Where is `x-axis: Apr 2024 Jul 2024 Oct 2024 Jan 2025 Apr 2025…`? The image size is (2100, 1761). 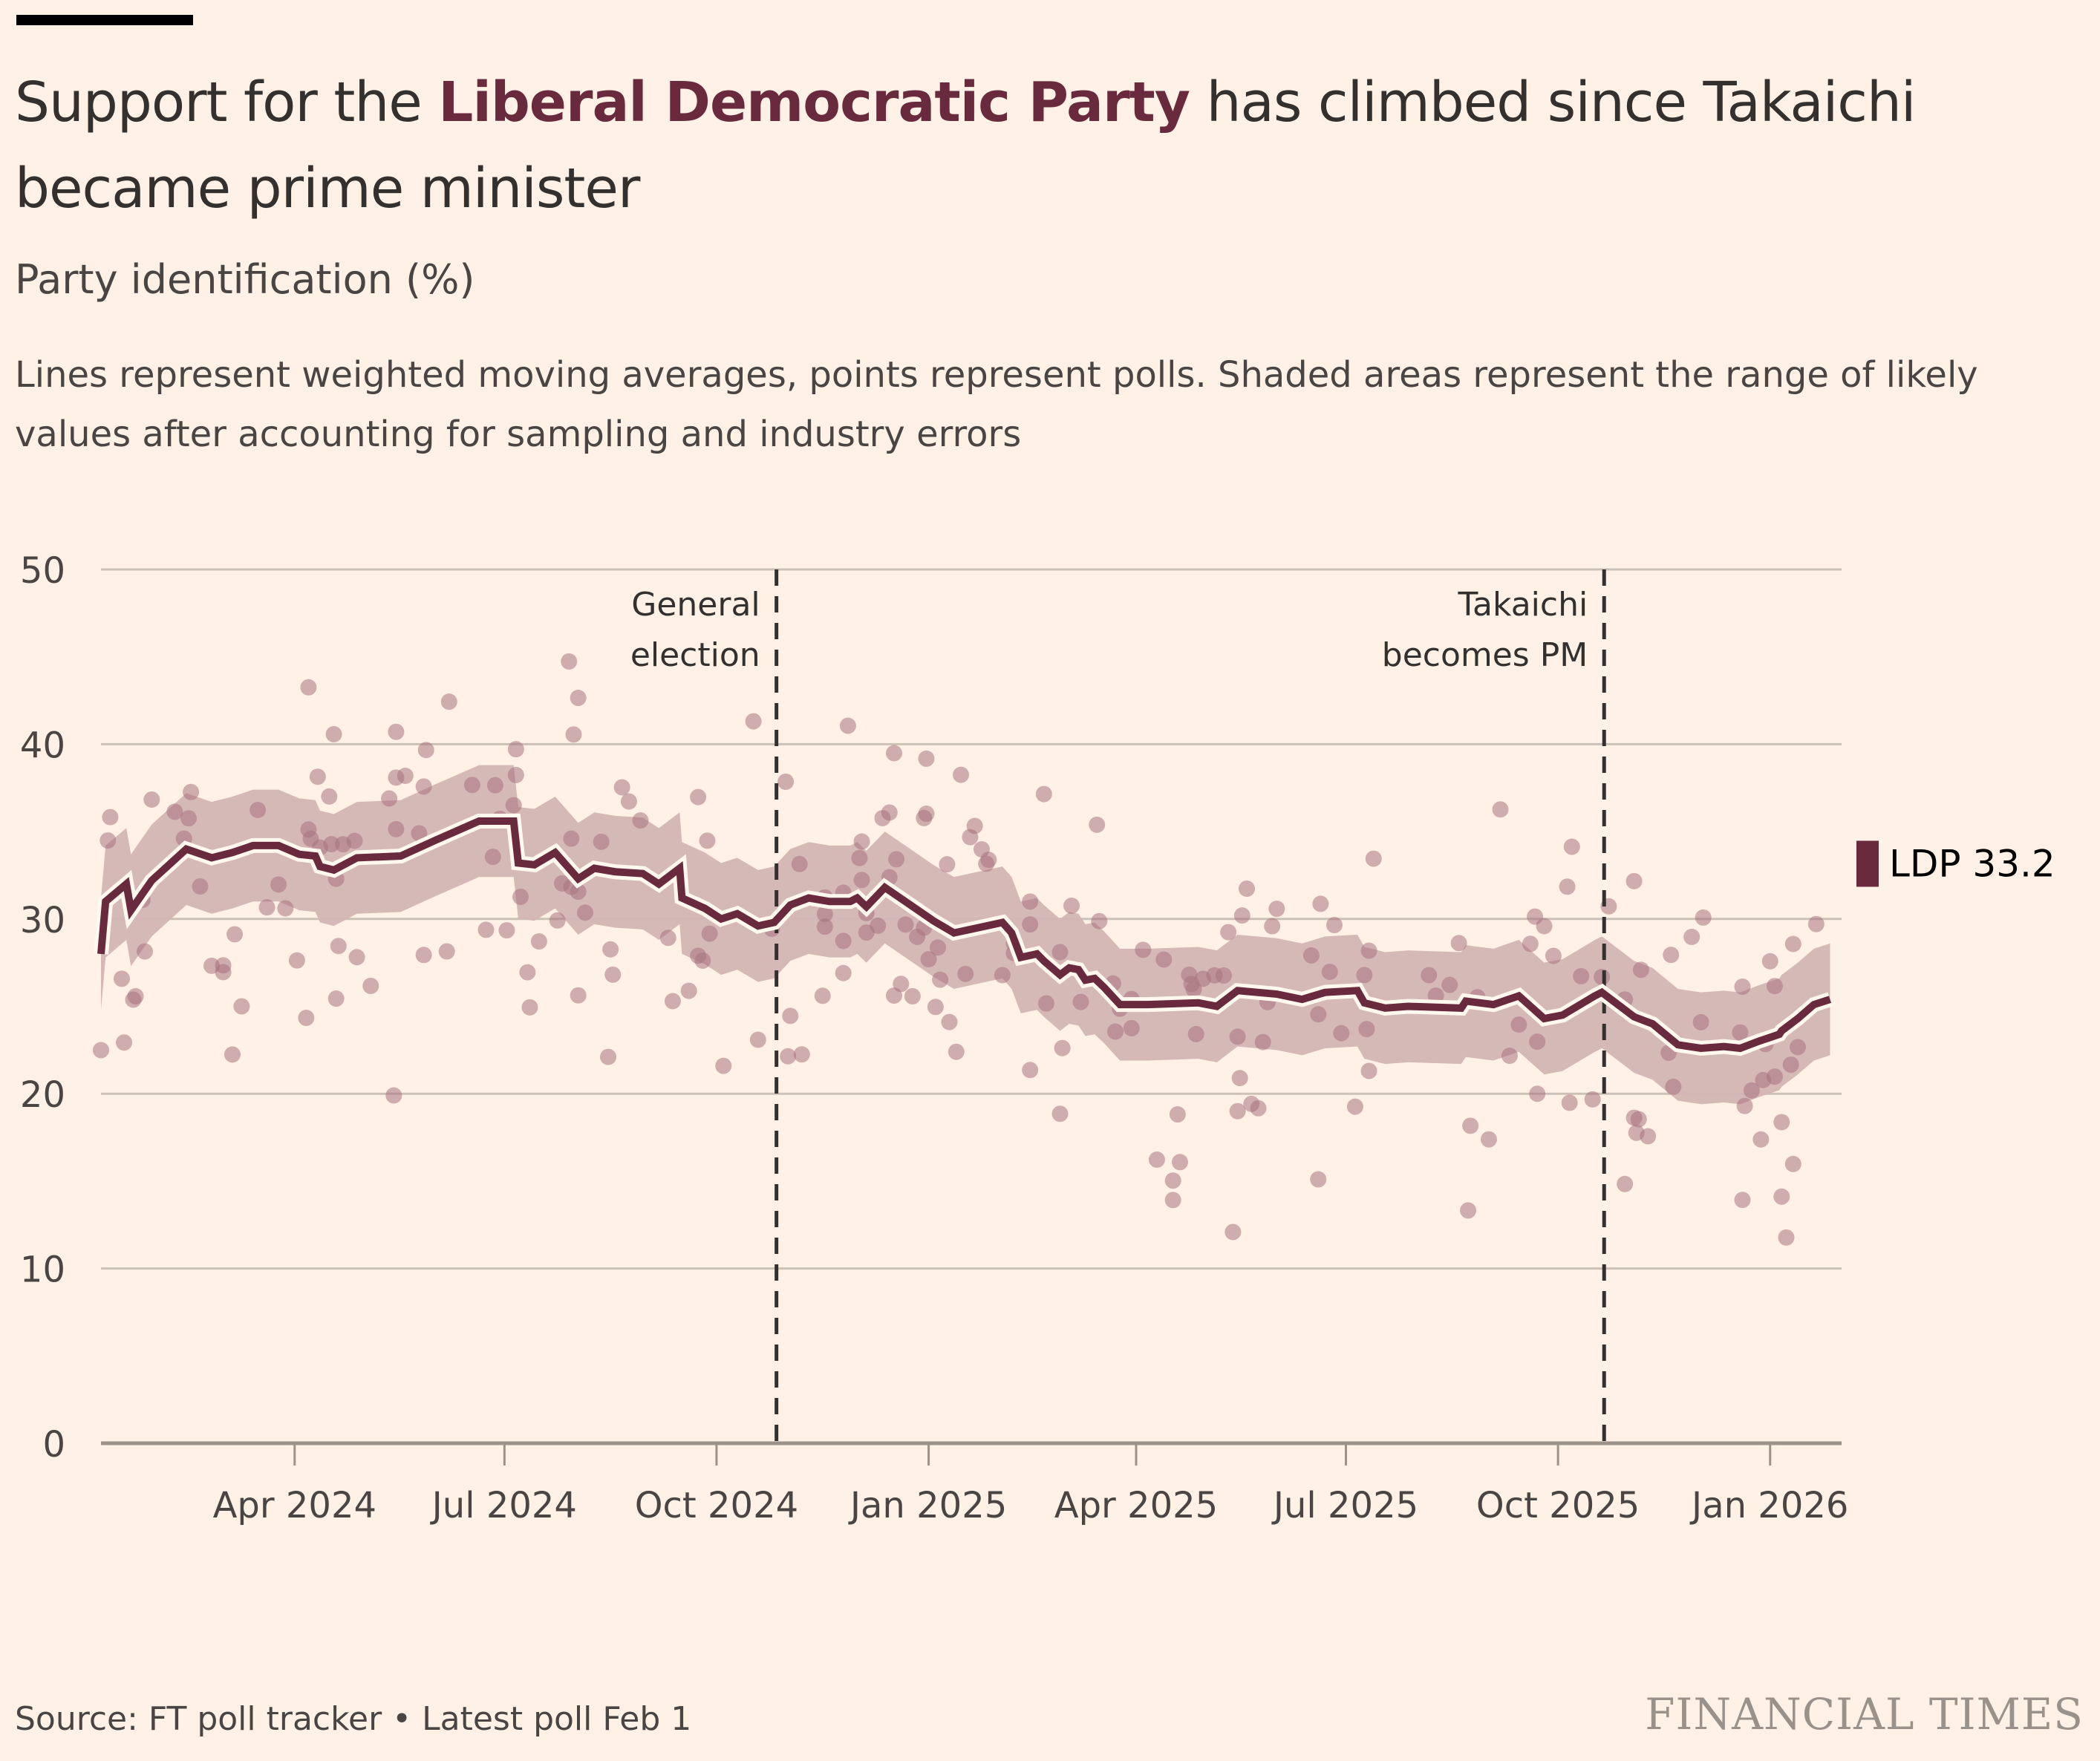 x-axis: Apr 2024 Jul 2024 Oct 2024 Jan 2025 Apr 2025… is located at coordinates (974, 1483).